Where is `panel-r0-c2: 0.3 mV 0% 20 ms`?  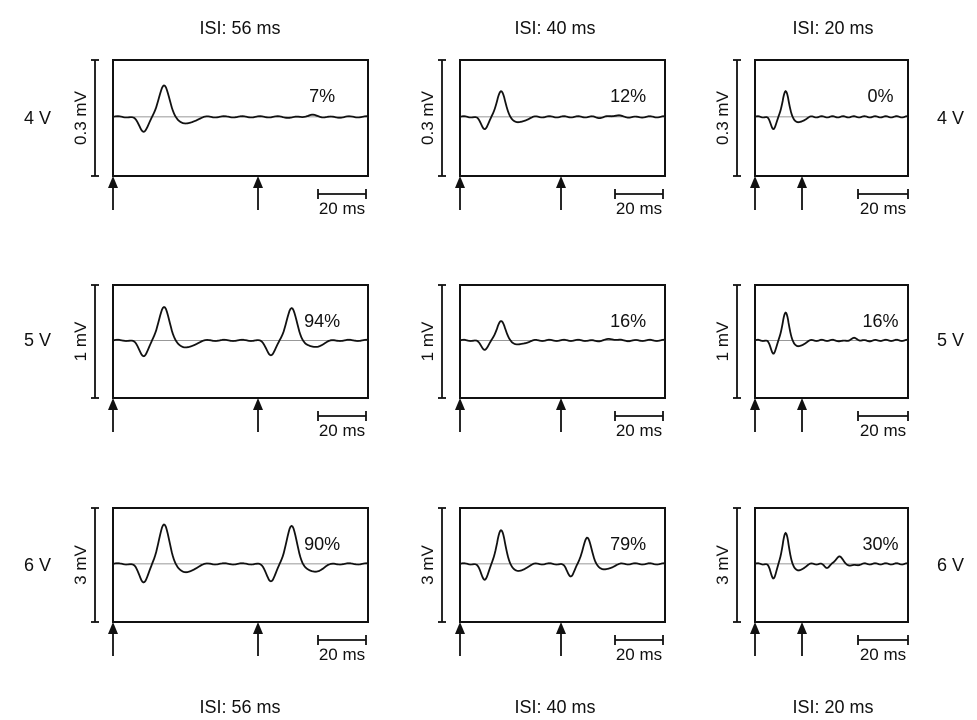 panel-r0-c2: 0.3 mV 0% 20 ms is located at coordinates (811, 138).